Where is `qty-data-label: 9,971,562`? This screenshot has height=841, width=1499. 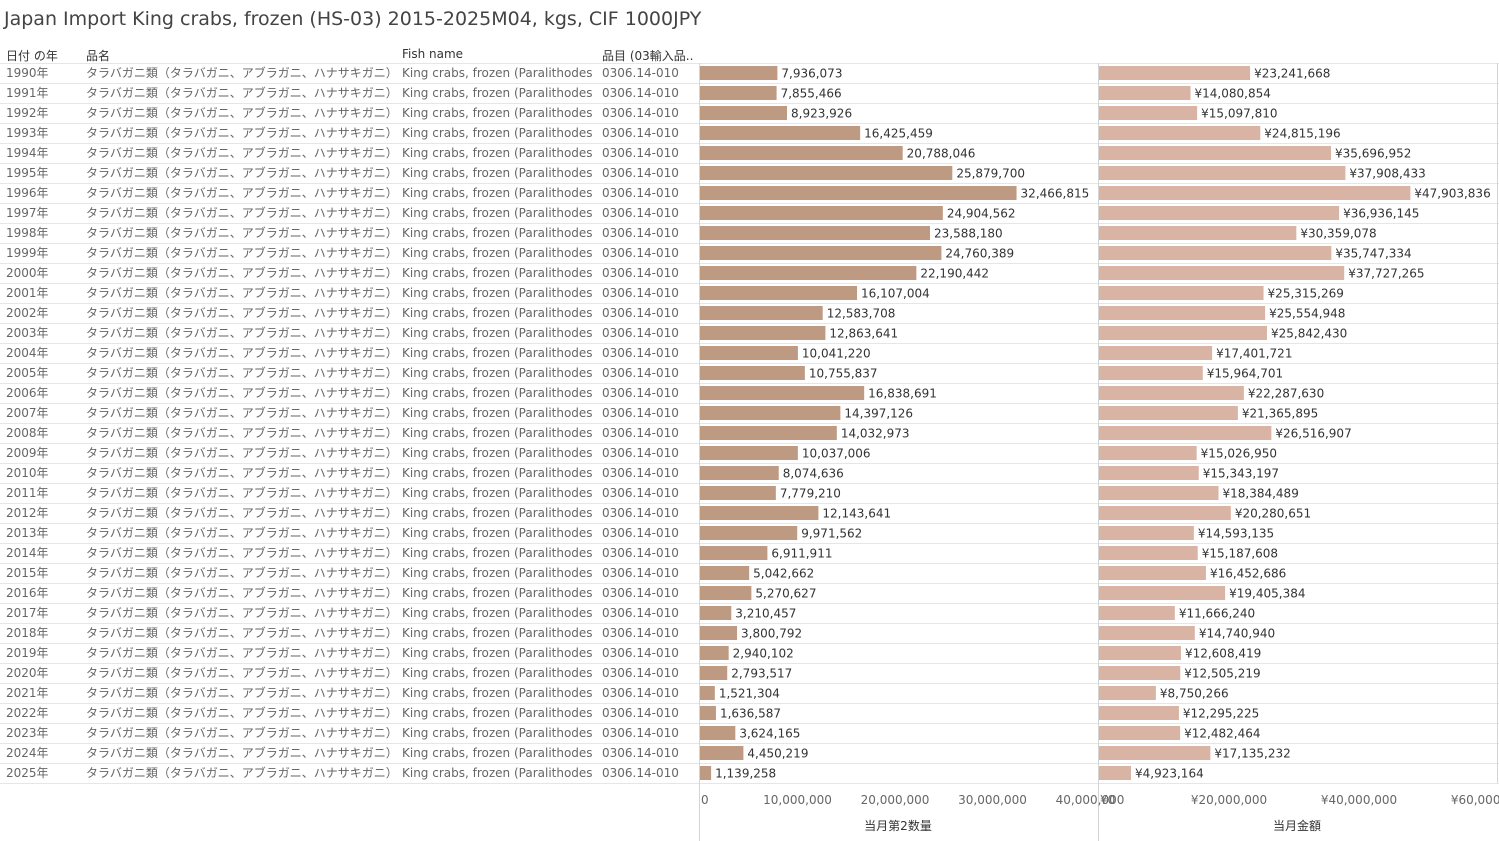
qty-data-label: 9,971,562 is located at coordinates (831, 534).